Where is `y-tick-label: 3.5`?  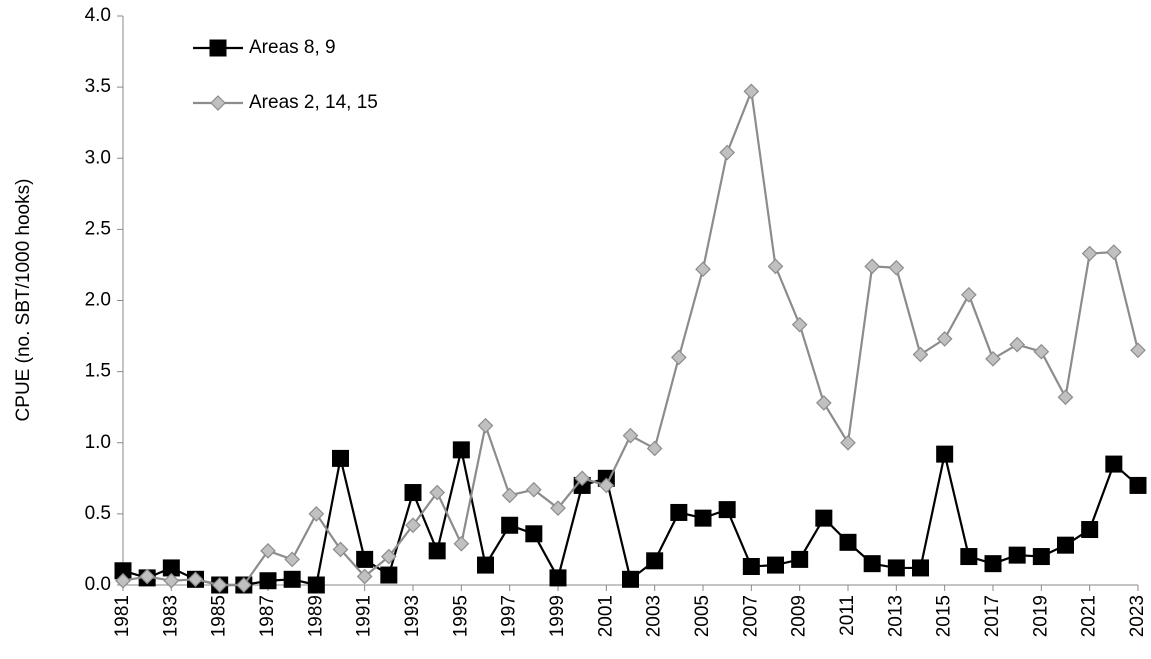
y-tick-label: 3.5 is located at coordinates (98, 86).